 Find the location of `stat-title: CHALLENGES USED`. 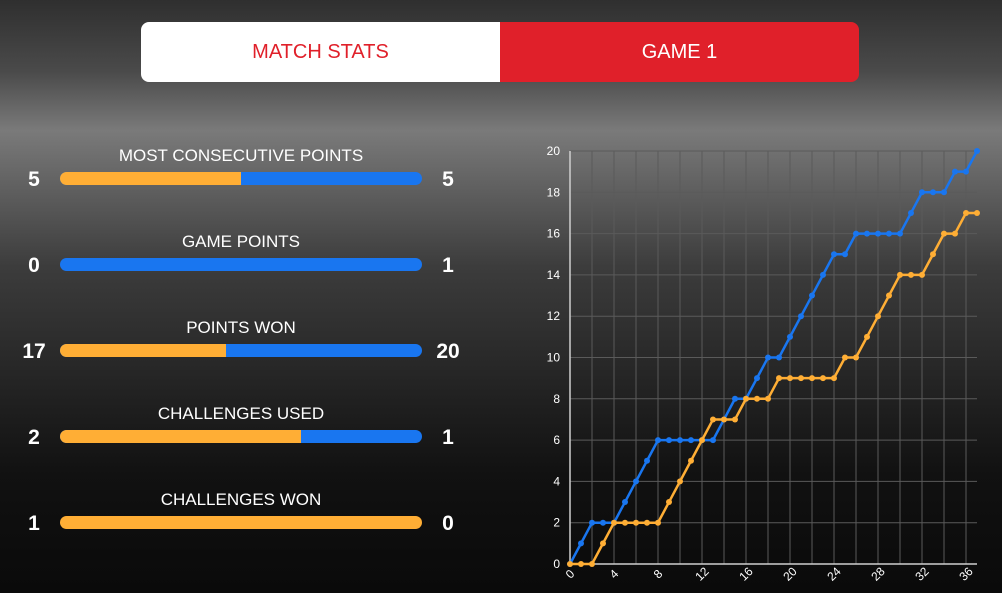

stat-title: CHALLENGES USED is located at coordinates (241, 413).